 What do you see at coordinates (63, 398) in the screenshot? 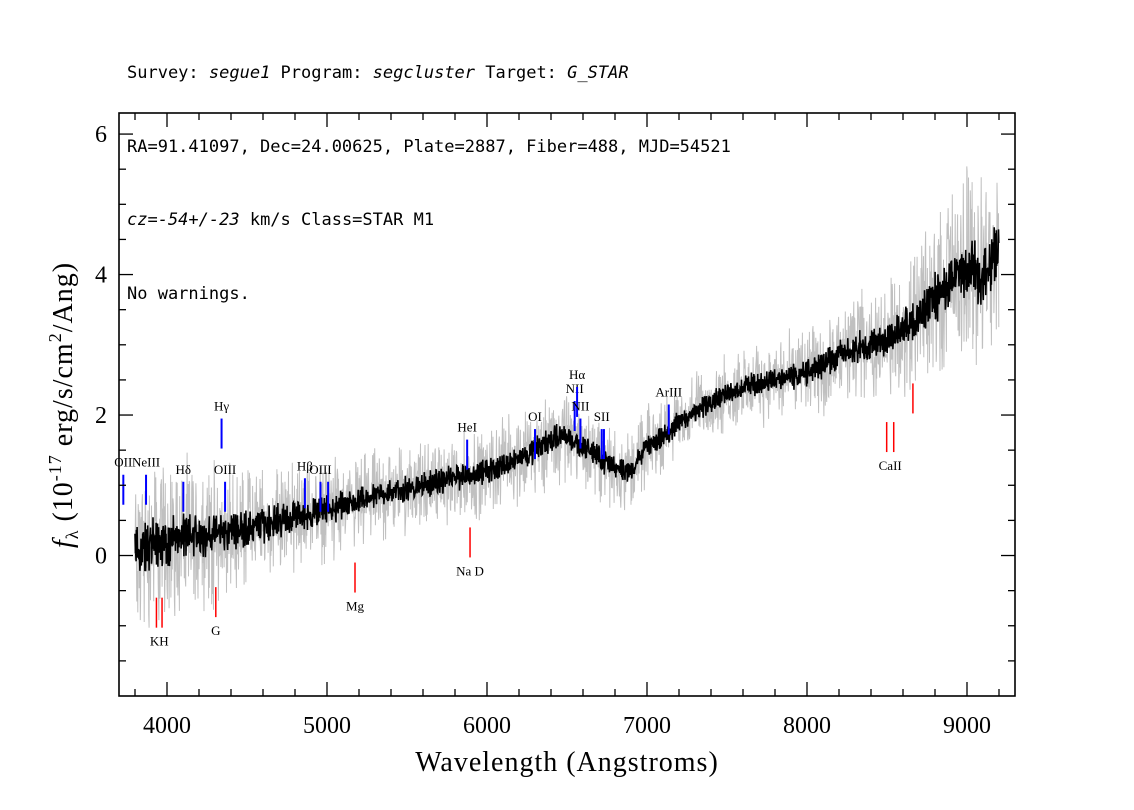
I see `y-title-mid: erg/s/cm` at bounding box center [63, 398].